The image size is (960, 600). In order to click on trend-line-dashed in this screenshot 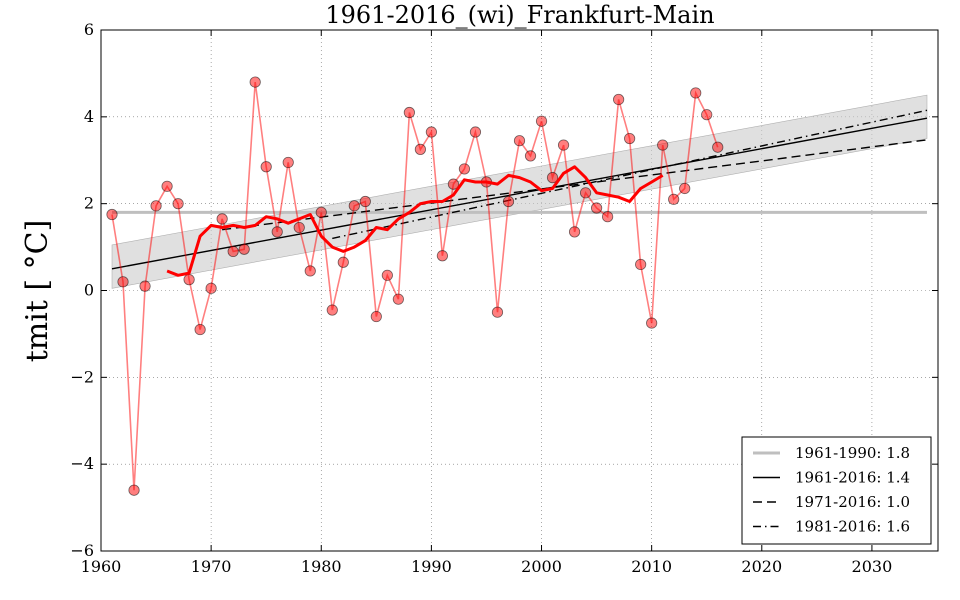, I will do `click(575, 185)`.